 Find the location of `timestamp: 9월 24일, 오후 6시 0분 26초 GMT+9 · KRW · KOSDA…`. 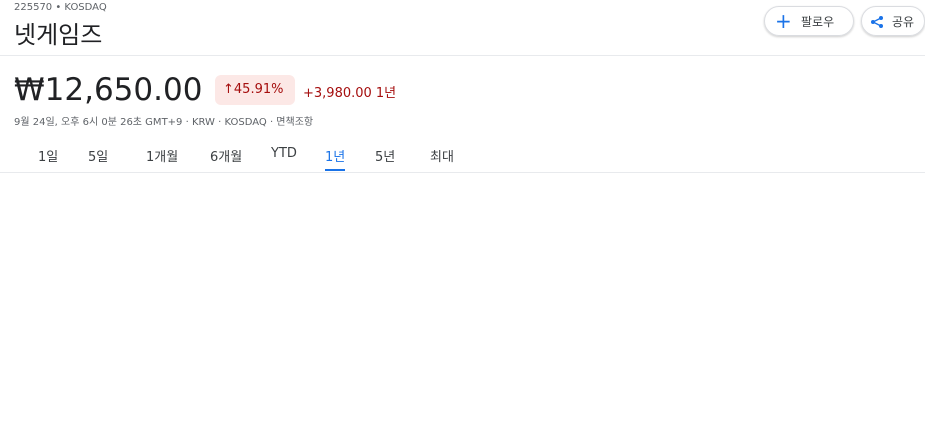

timestamp: 9월 24일, 오후 6시 0분 26초 GMT+9 · KRW · KOSDA… is located at coordinates (164, 122).